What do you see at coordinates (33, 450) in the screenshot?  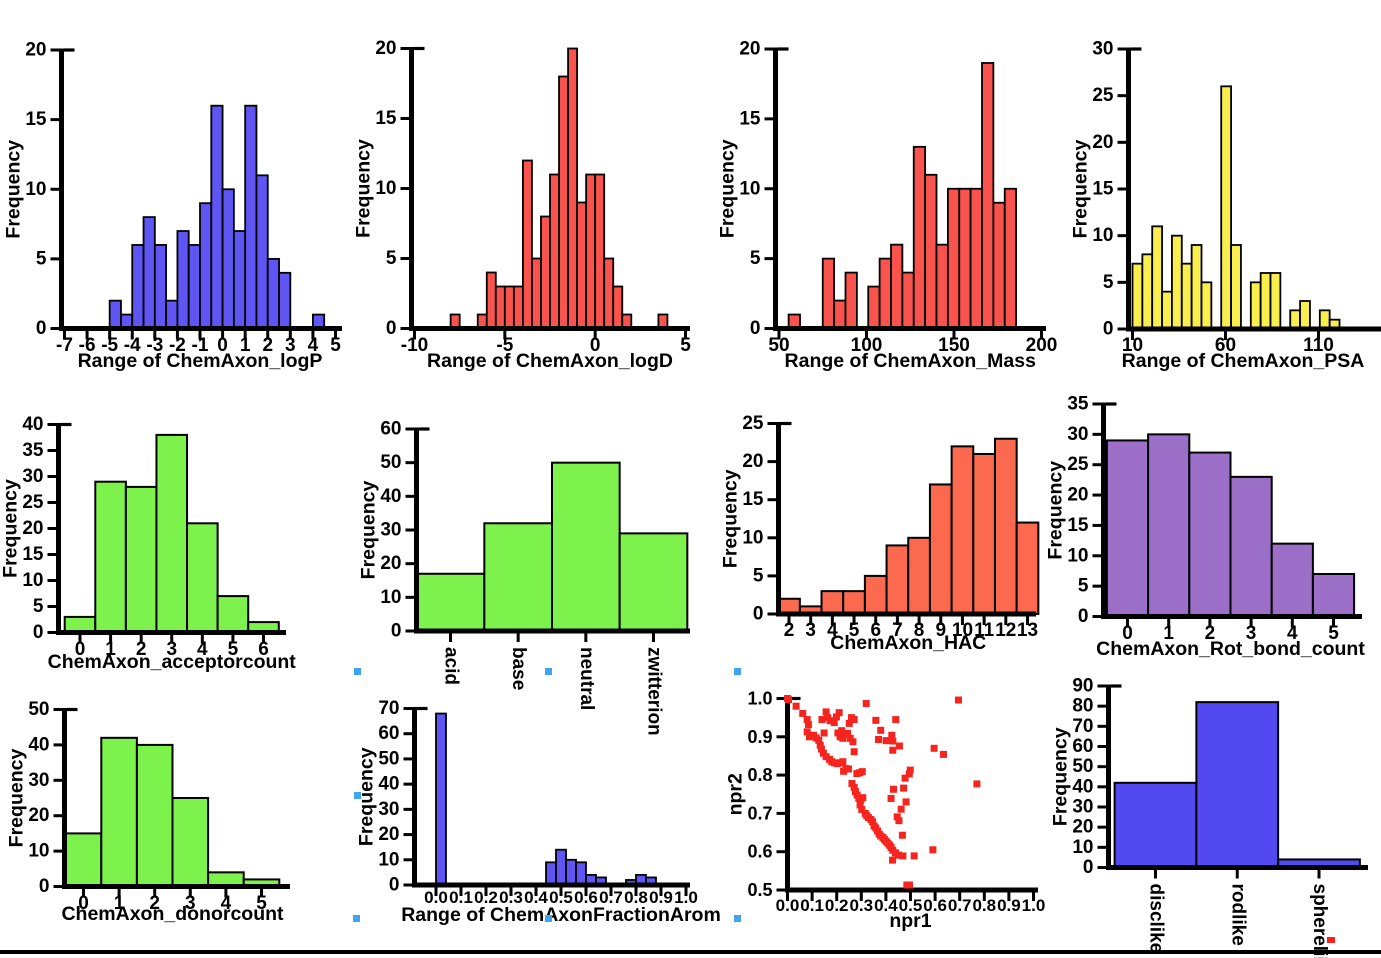 I see `y-tick-label: 35` at bounding box center [33, 450].